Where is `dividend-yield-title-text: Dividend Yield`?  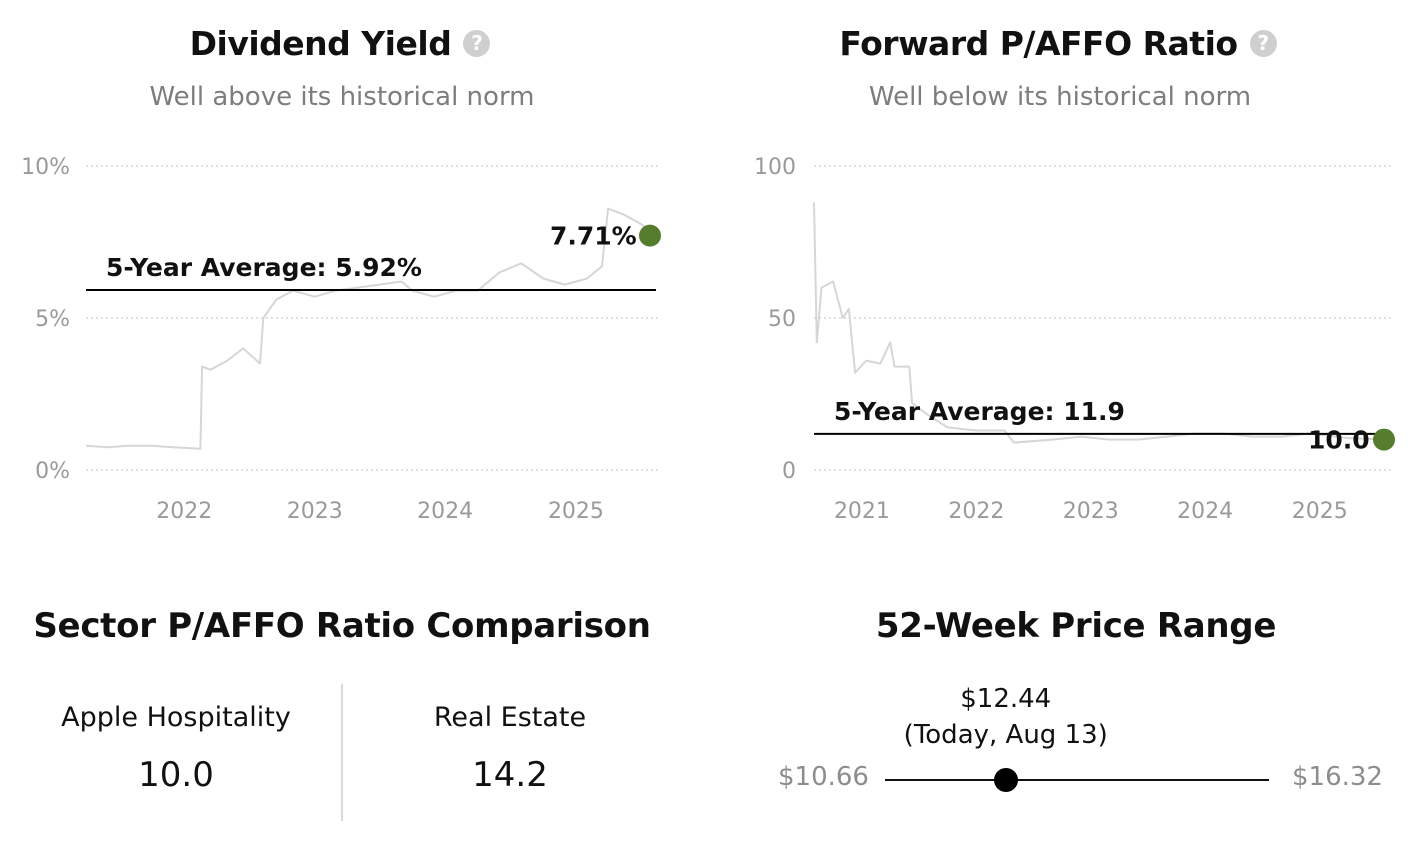 dividend-yield-title-text: Dividend Yield is located at coordinates (320, 43).